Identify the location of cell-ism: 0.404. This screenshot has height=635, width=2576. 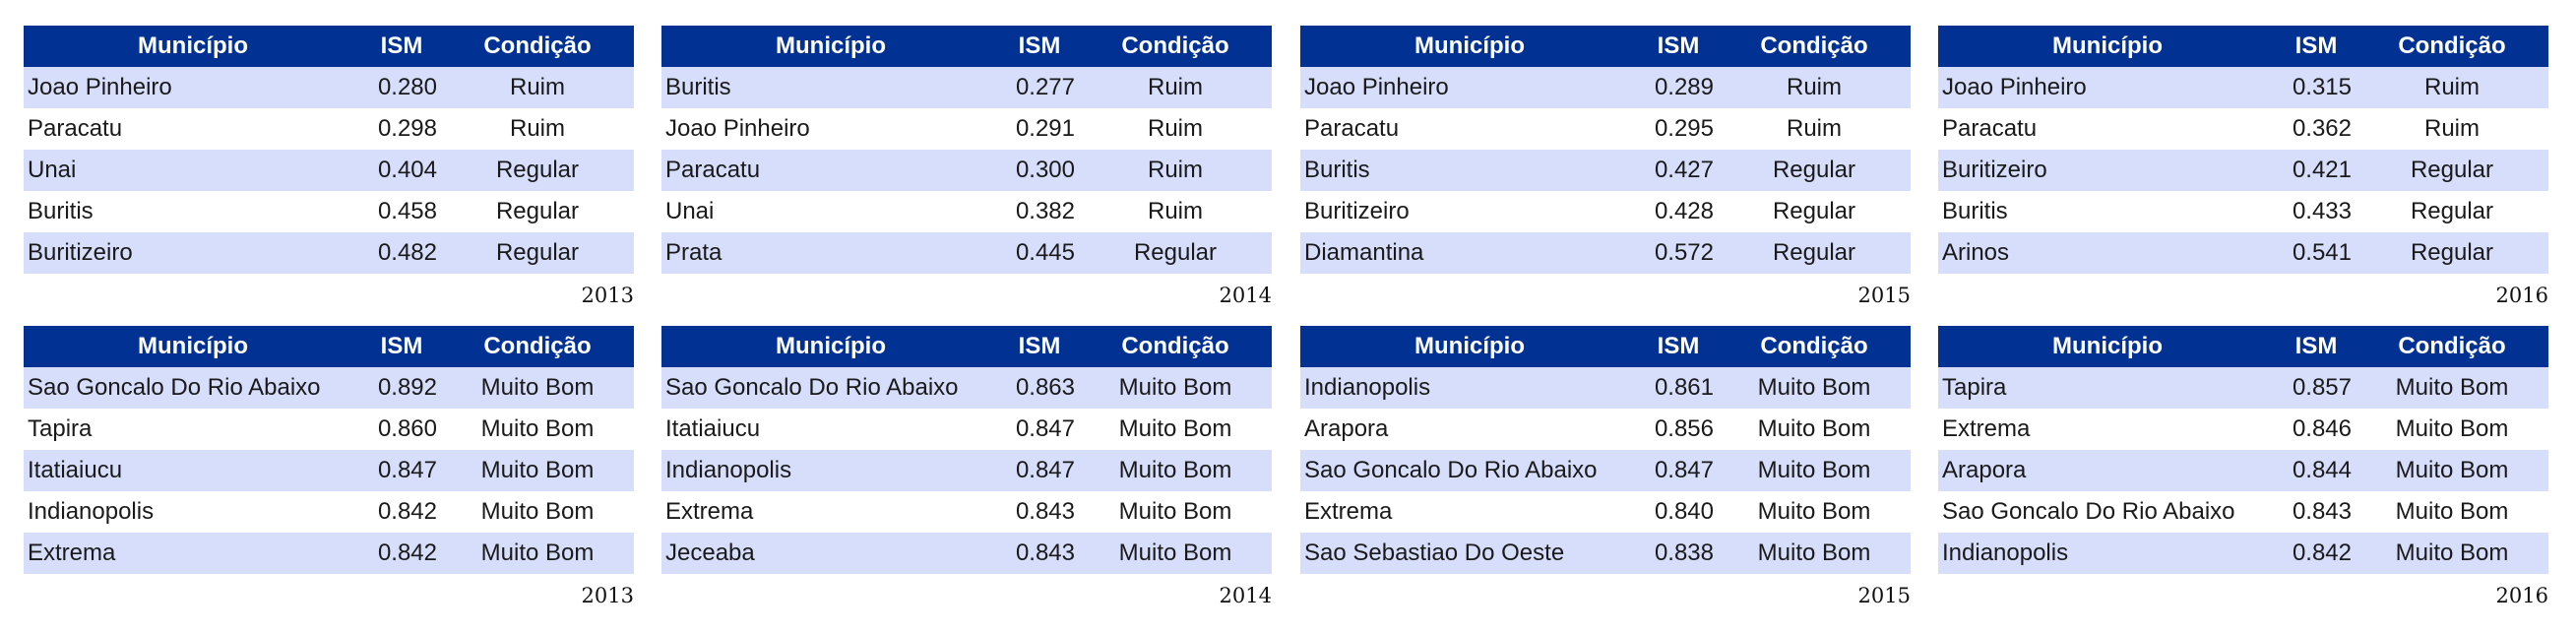
(401, 170).